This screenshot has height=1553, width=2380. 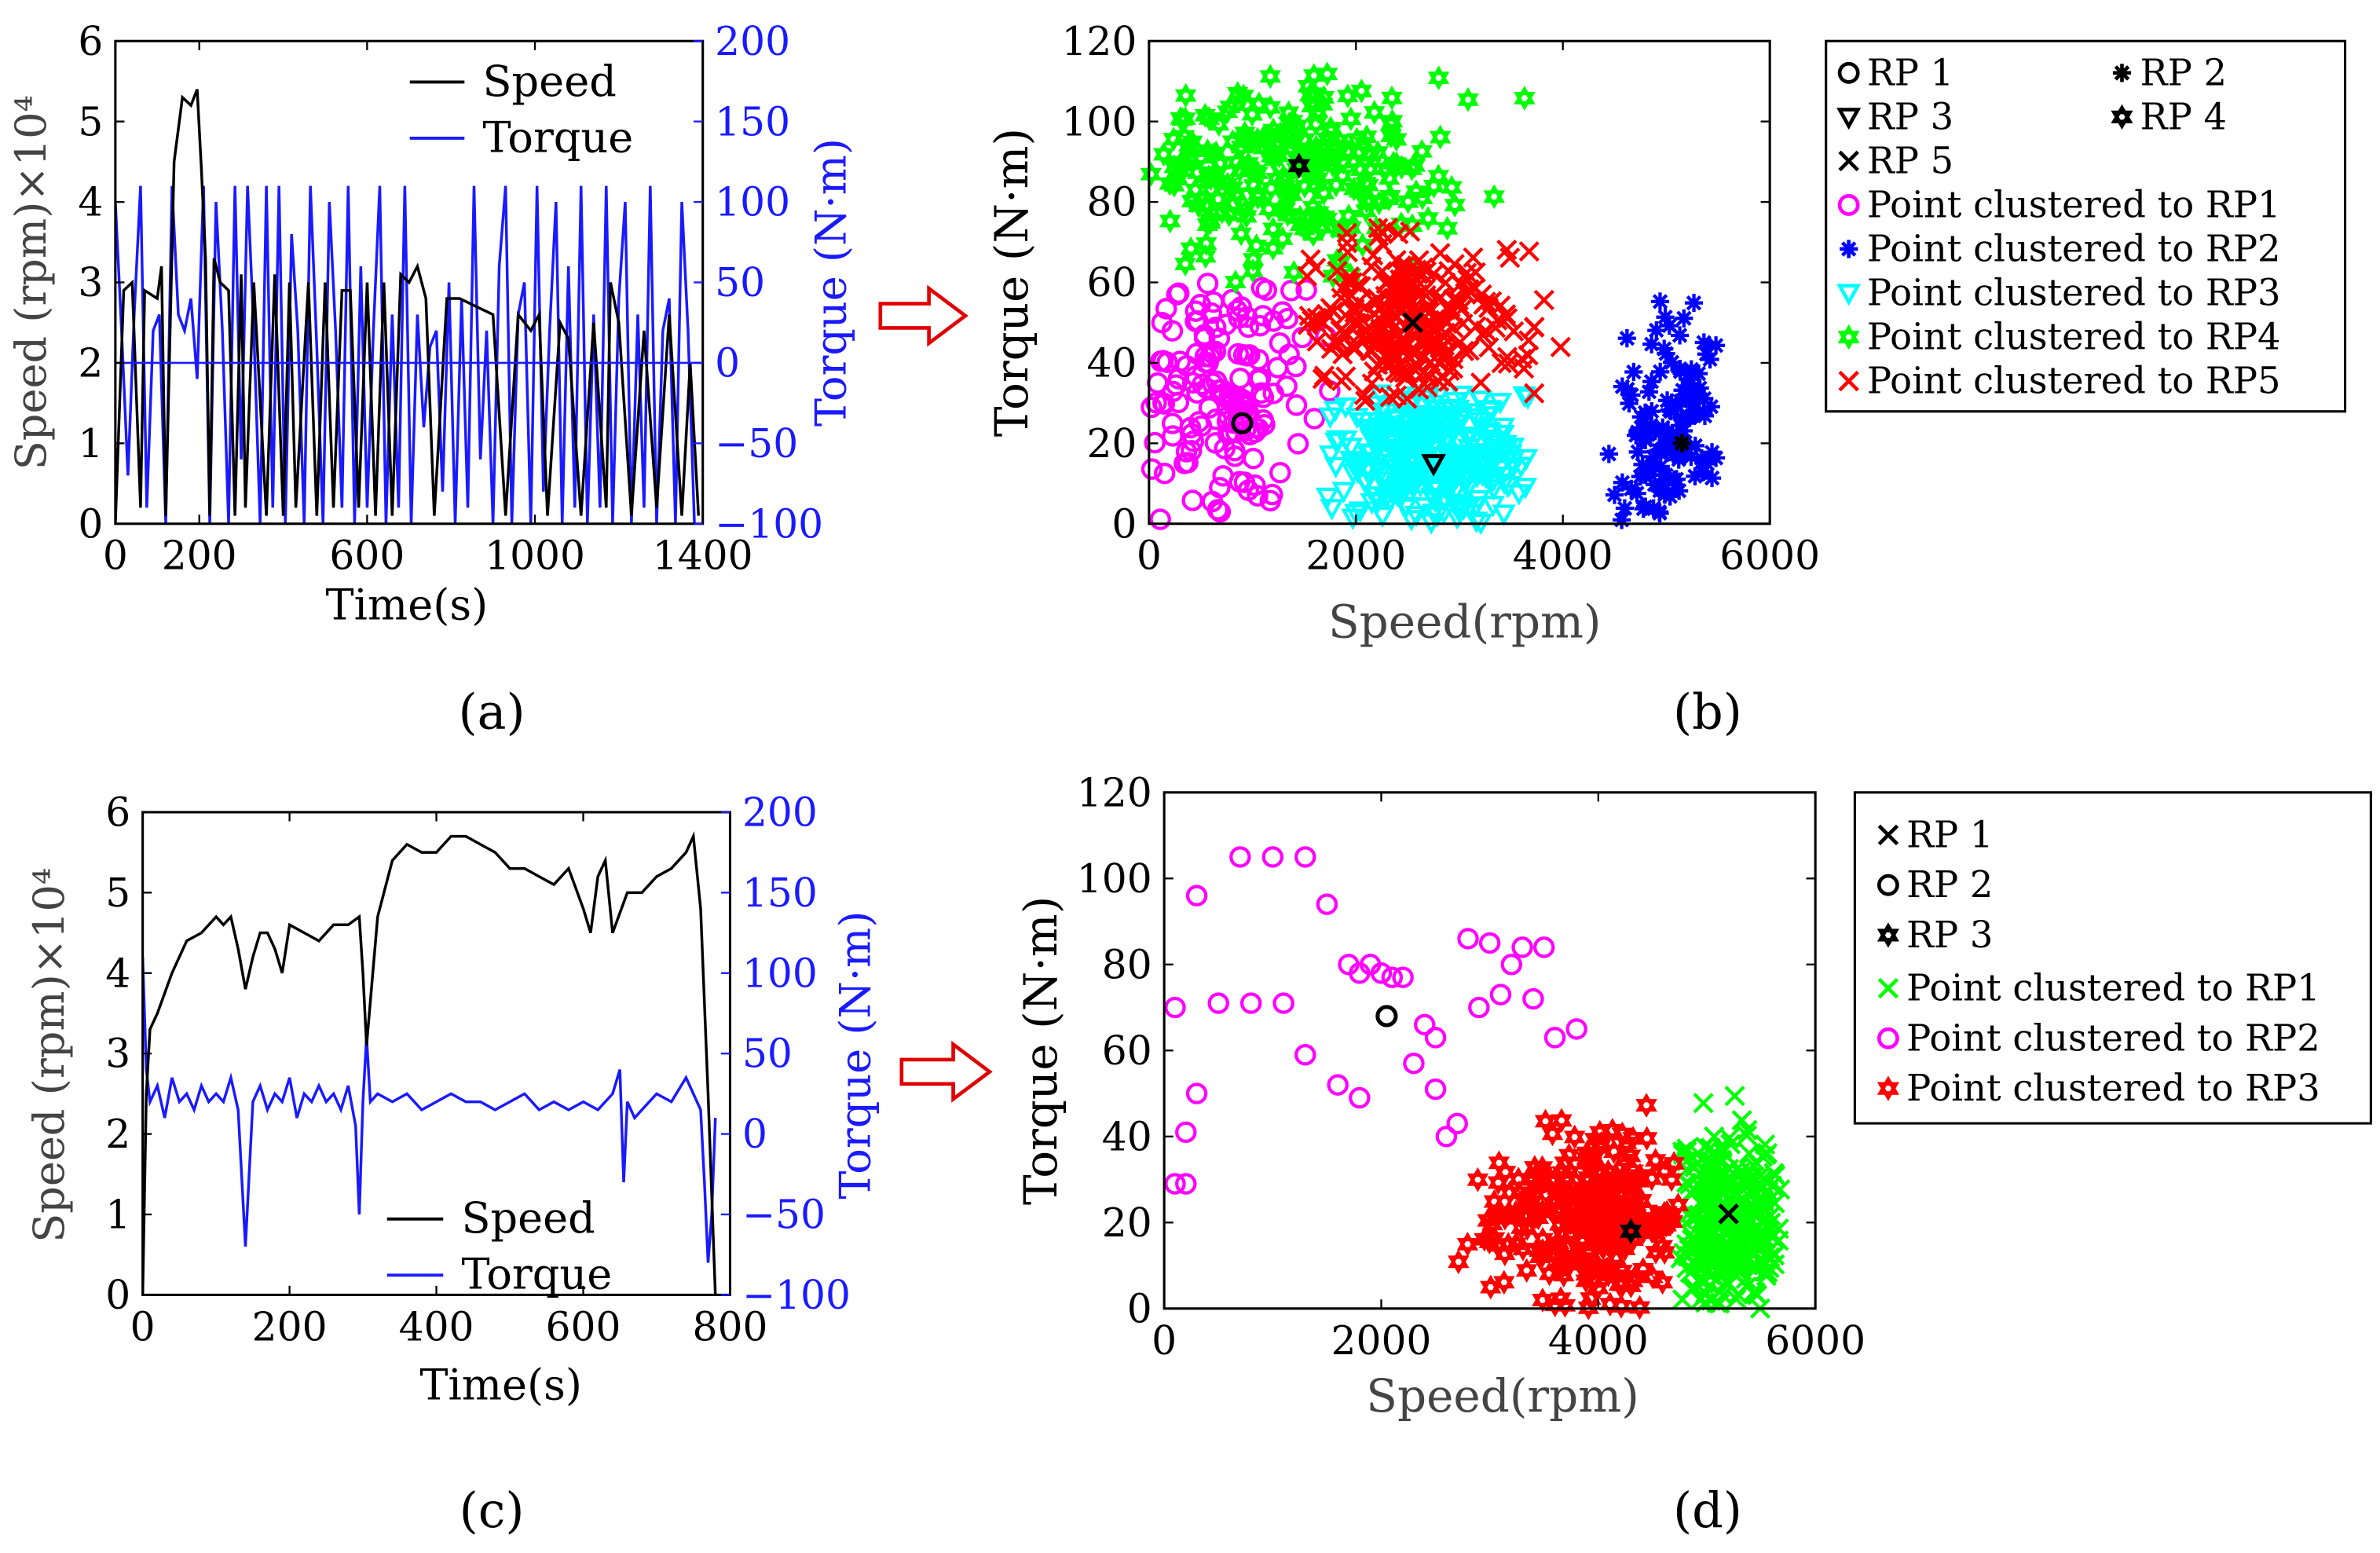 I want to click on panel-a-xlabel: Time(s), so click(x=407, y=604).